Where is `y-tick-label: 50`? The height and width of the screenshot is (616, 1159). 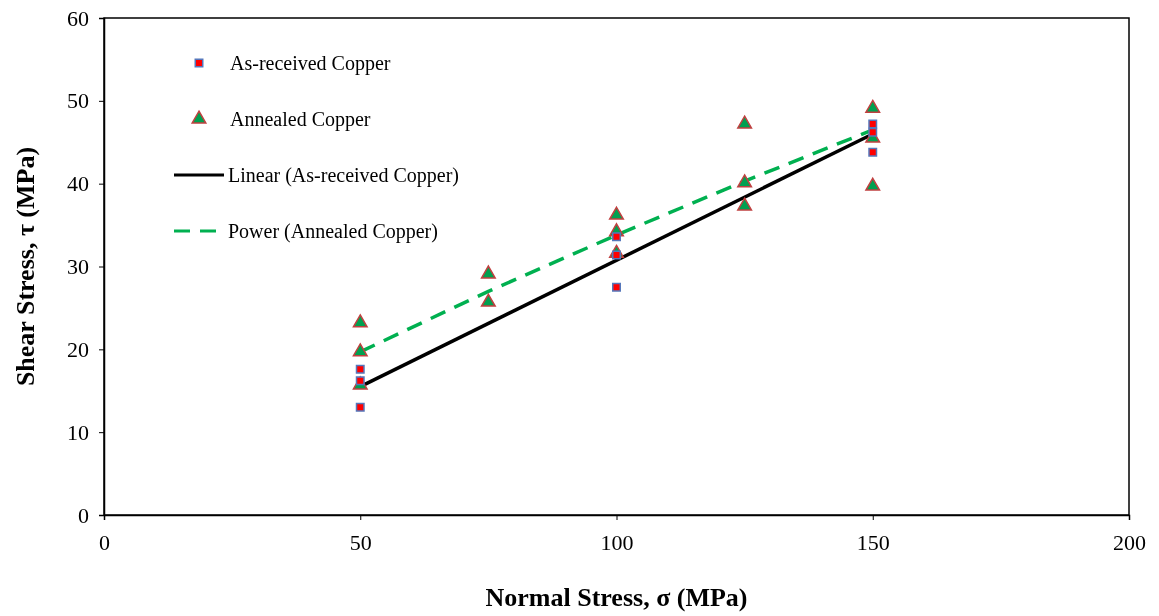 y-tick-label: 50 is located at coordinates (78, 101).